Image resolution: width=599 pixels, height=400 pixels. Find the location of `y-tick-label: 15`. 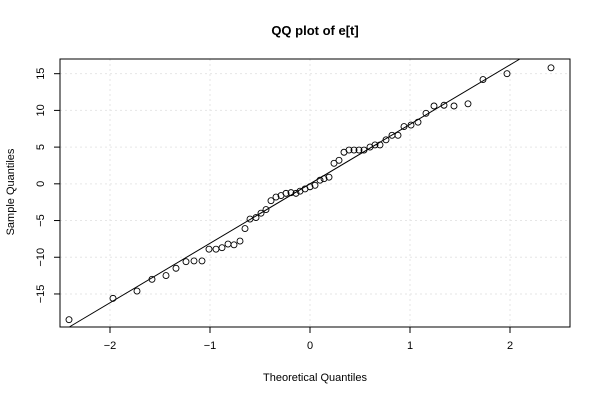

y-tick-label: 15 is located at coordinates (41, 74).